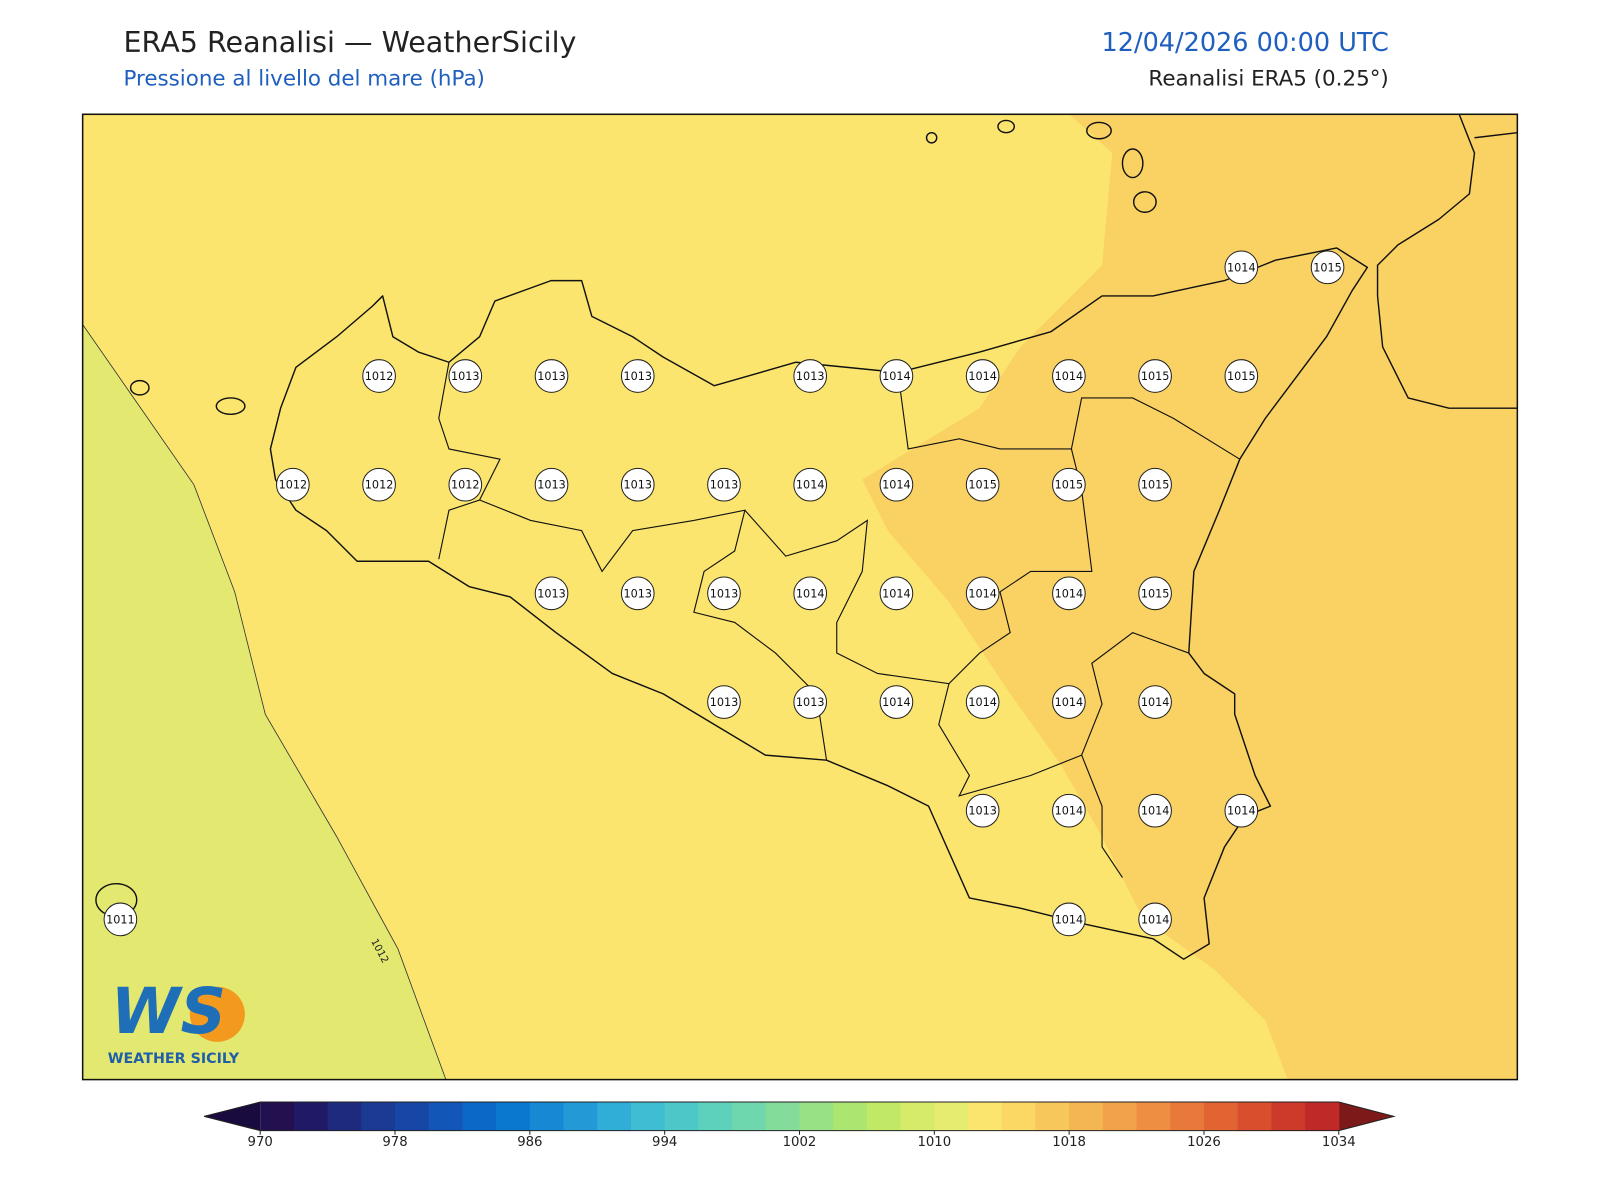 This screenshot has width=1600, height=1200. Describe the element at coordinates (168, 1011) in the screenshot. I see `logo-letters: WS` at that location.